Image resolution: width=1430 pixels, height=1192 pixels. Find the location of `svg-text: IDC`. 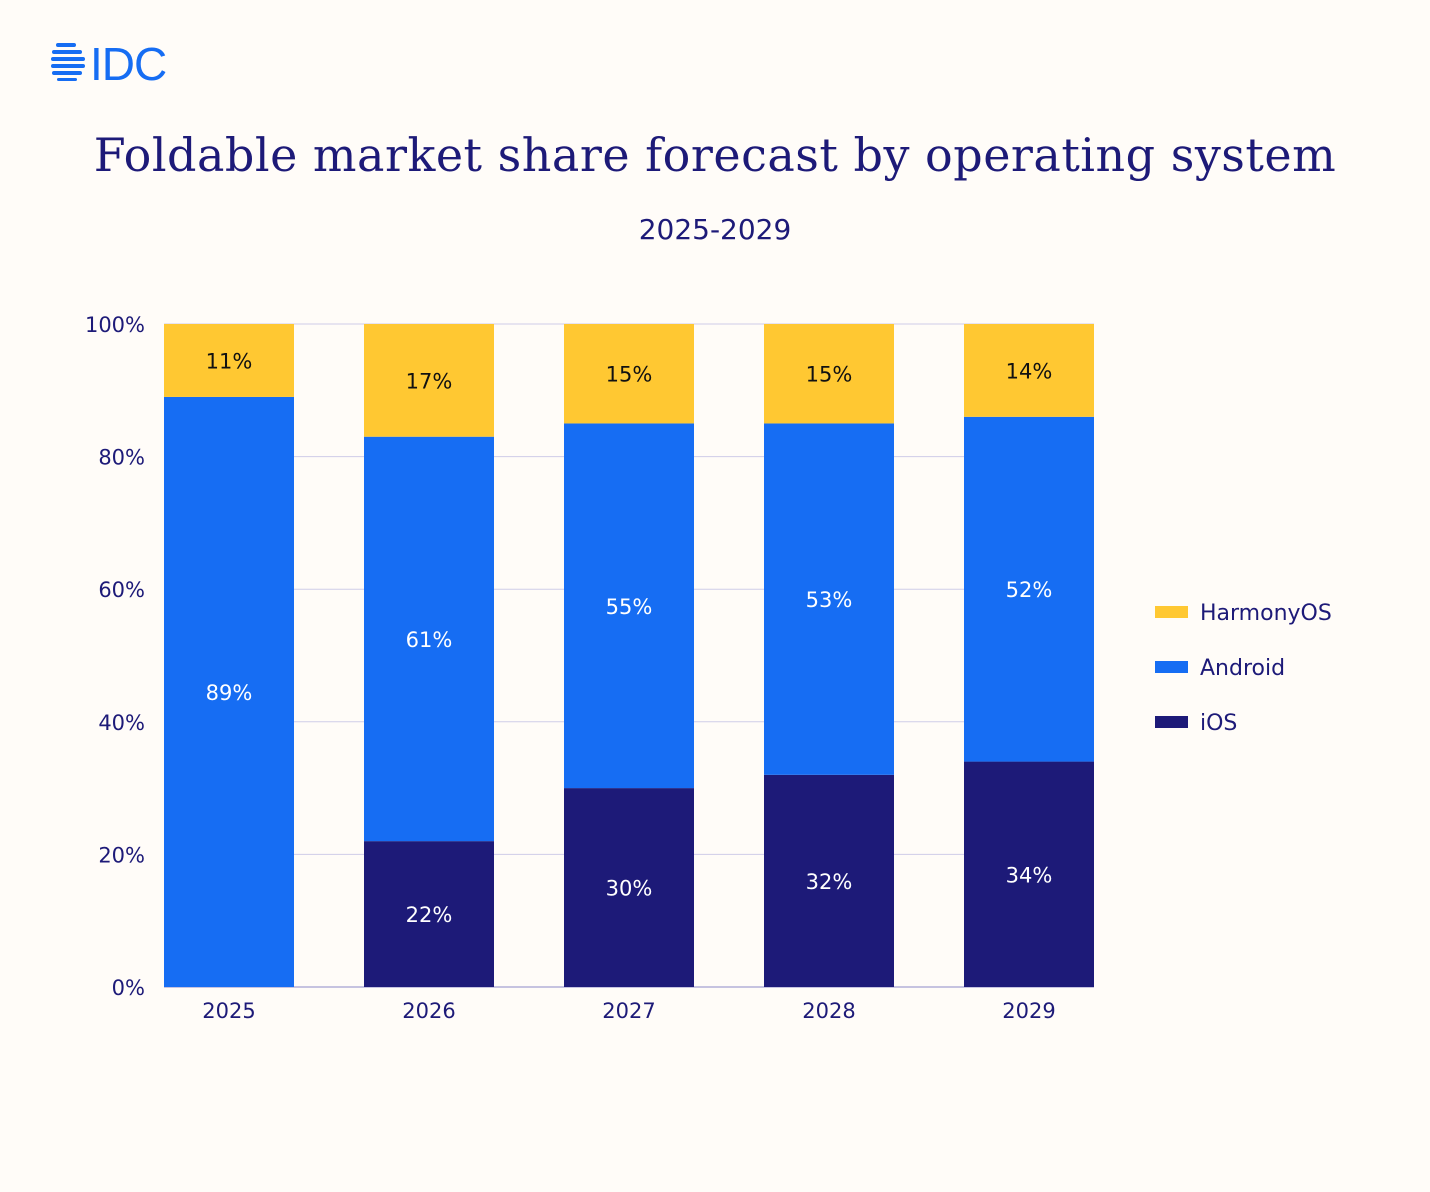

svg-text: IDC is located at coordinates (128, 62).